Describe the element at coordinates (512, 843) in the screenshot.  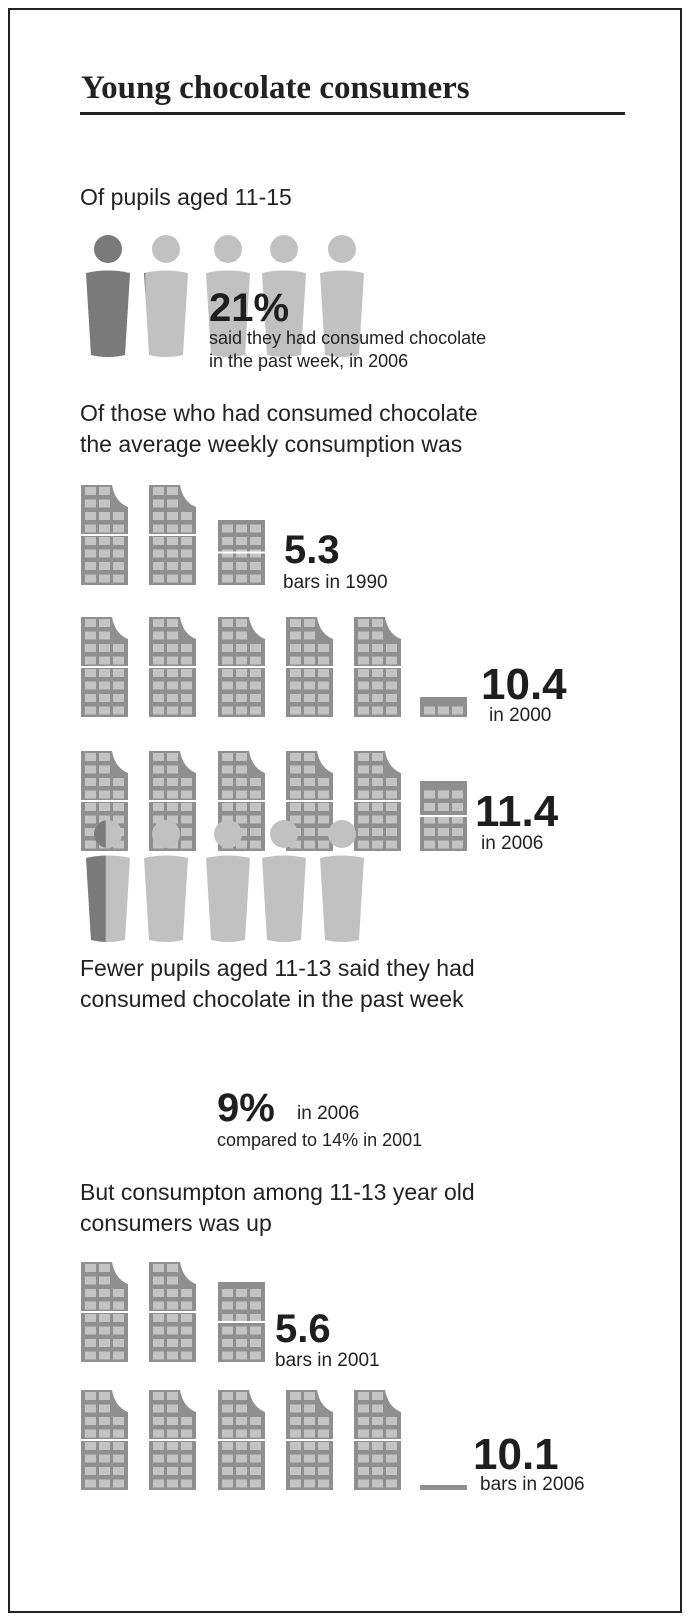
I see `caption-2006: in 2006` at that location.